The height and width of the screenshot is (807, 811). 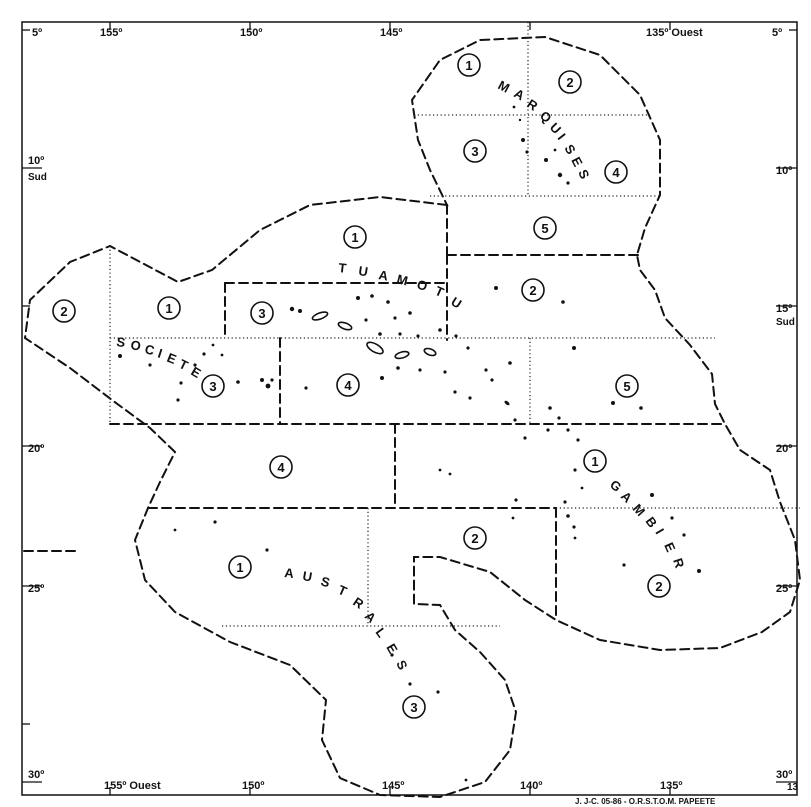 I want to click on lat-label-left-10: 10º, so click(x=36, y=161).